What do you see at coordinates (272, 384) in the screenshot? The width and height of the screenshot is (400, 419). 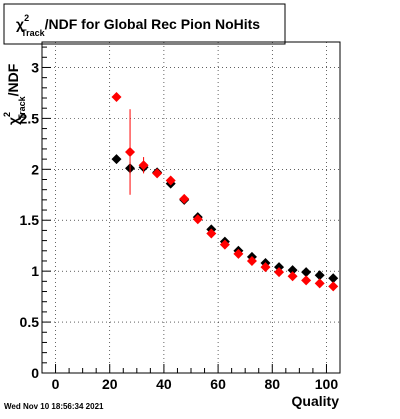 I see `x-tick-label-4: 80` at bounding box center [272, 384].